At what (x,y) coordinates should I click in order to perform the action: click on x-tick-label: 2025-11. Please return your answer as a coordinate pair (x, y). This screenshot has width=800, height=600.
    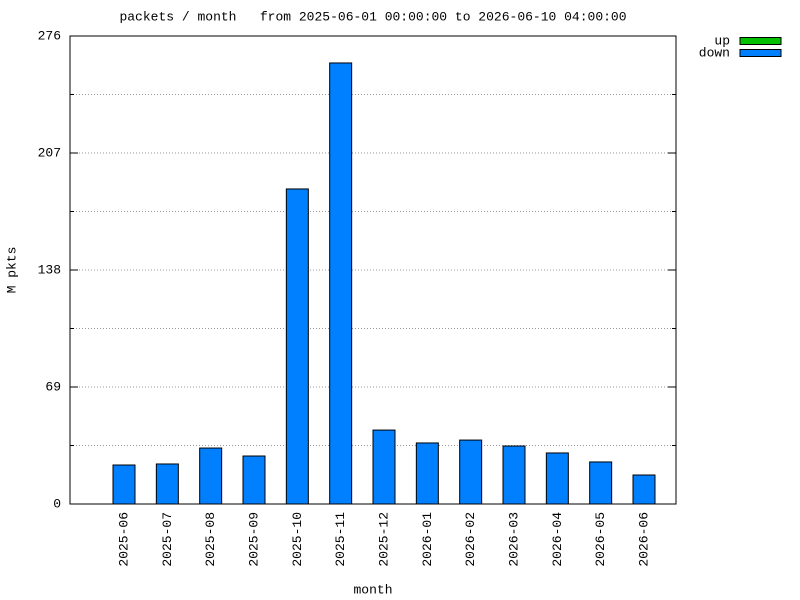
    Looking at the image, I should click on (340, 539).